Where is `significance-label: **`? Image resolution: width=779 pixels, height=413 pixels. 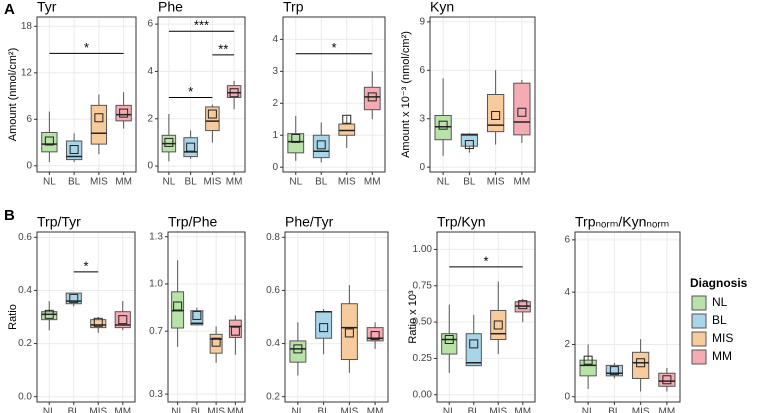 significance-label: ** is located at coordinates (223, 48).